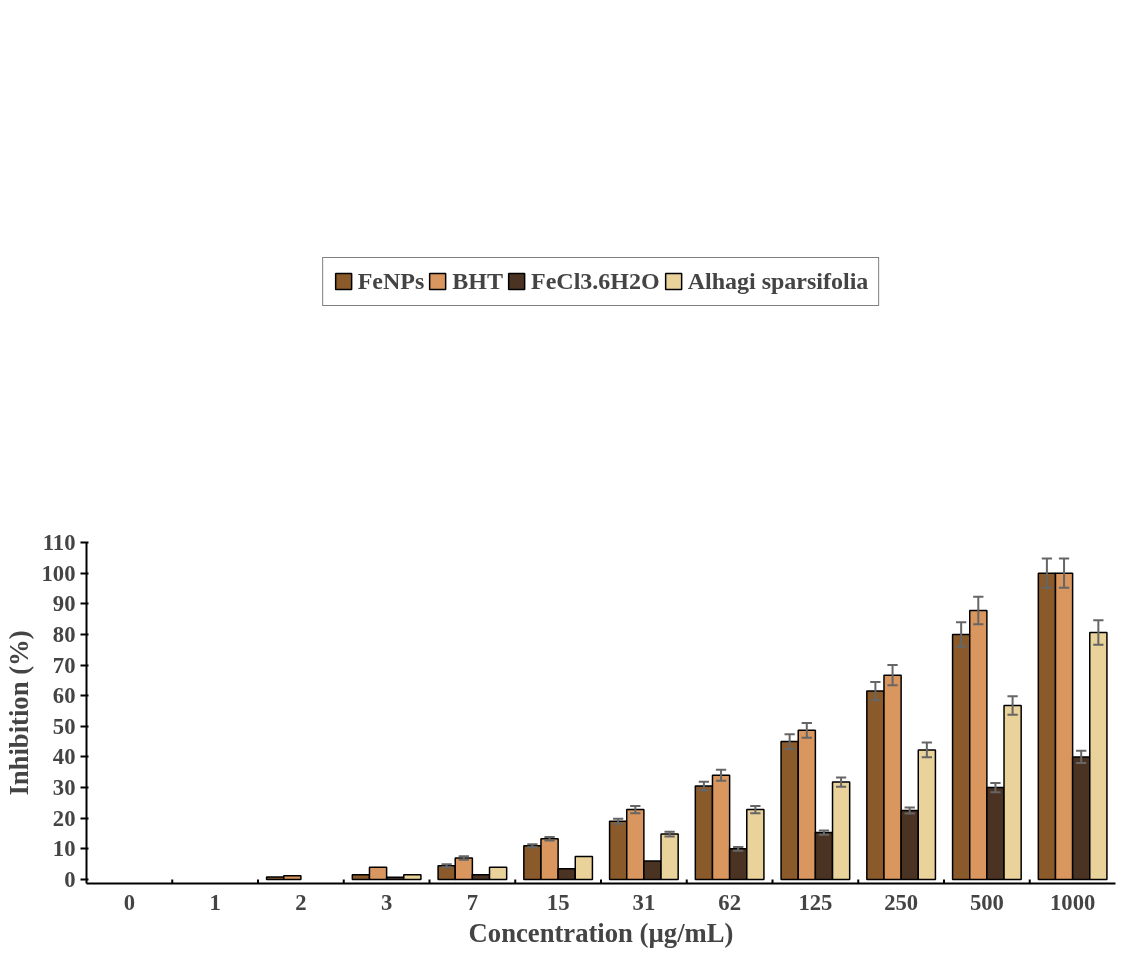 The width and height of the screenshot is (1147, 972). Describe the element at coordinates (901, 902) in the screenshot. I see `x-tick-label: 250` at that location.